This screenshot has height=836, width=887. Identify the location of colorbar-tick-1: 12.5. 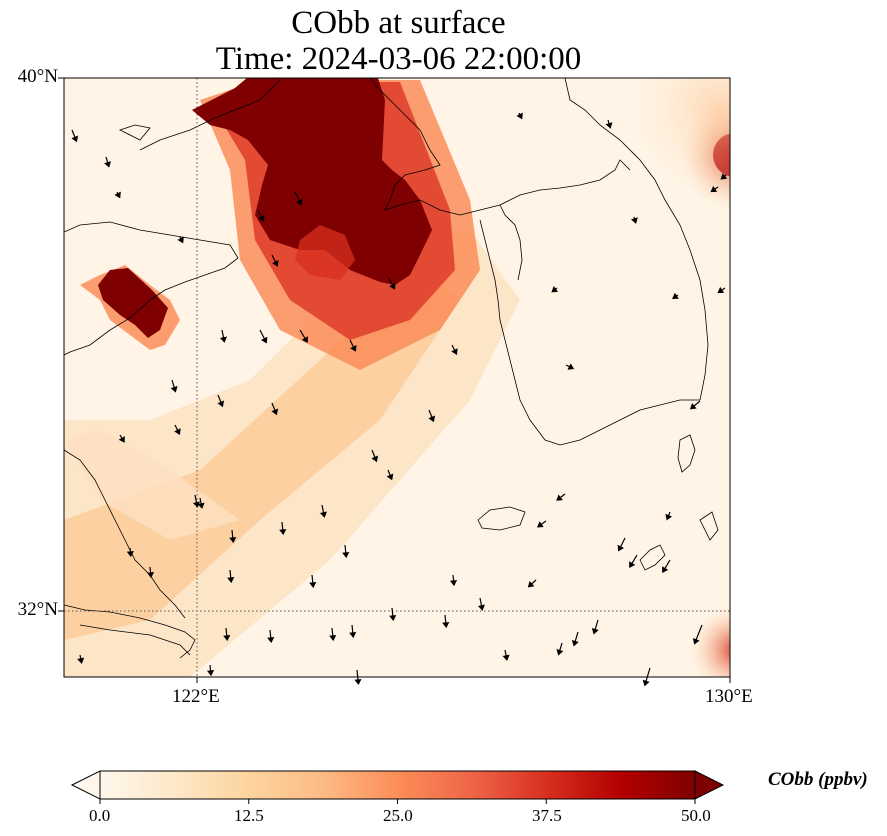
(249, 815).